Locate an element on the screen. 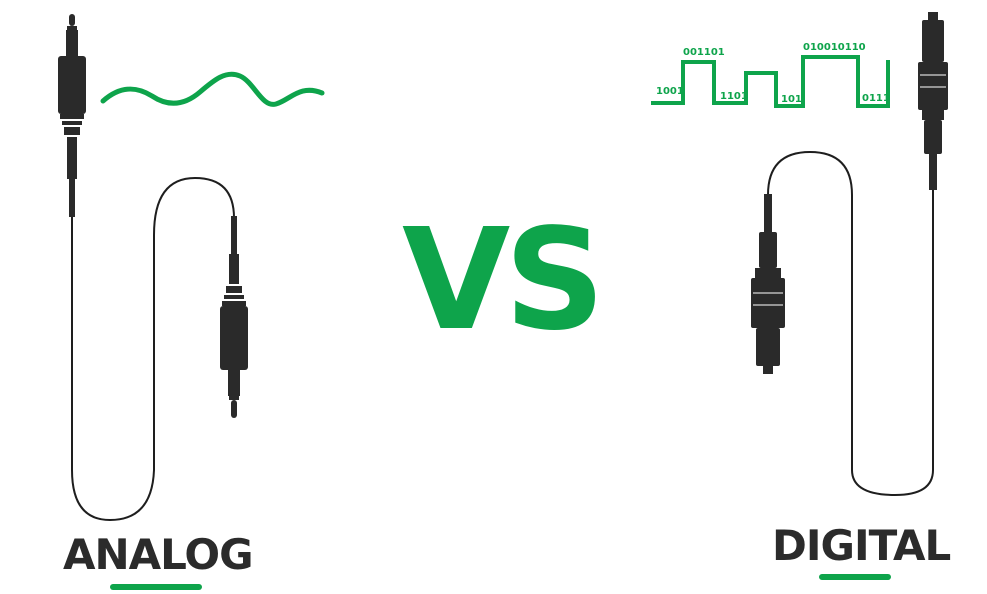 Image resolution: width=987 pixels, height=594 pixels. bits-label: 101 is located at coordinates (791, 99).